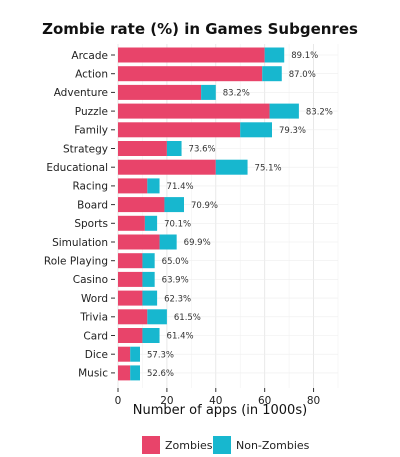 This screenshot has height=457, width=400. I want to click on category-label: Puzzle, so click(91, 112).